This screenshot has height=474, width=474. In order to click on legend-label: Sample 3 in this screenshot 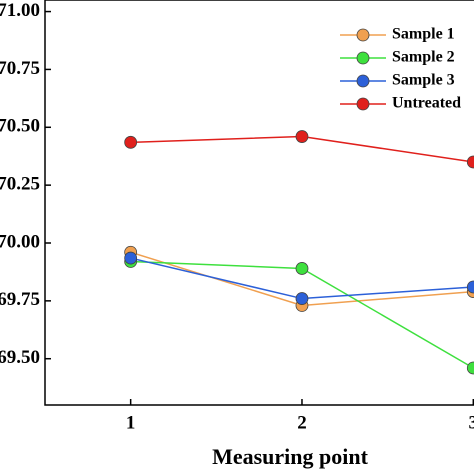, I will do `click(423, 80)`.